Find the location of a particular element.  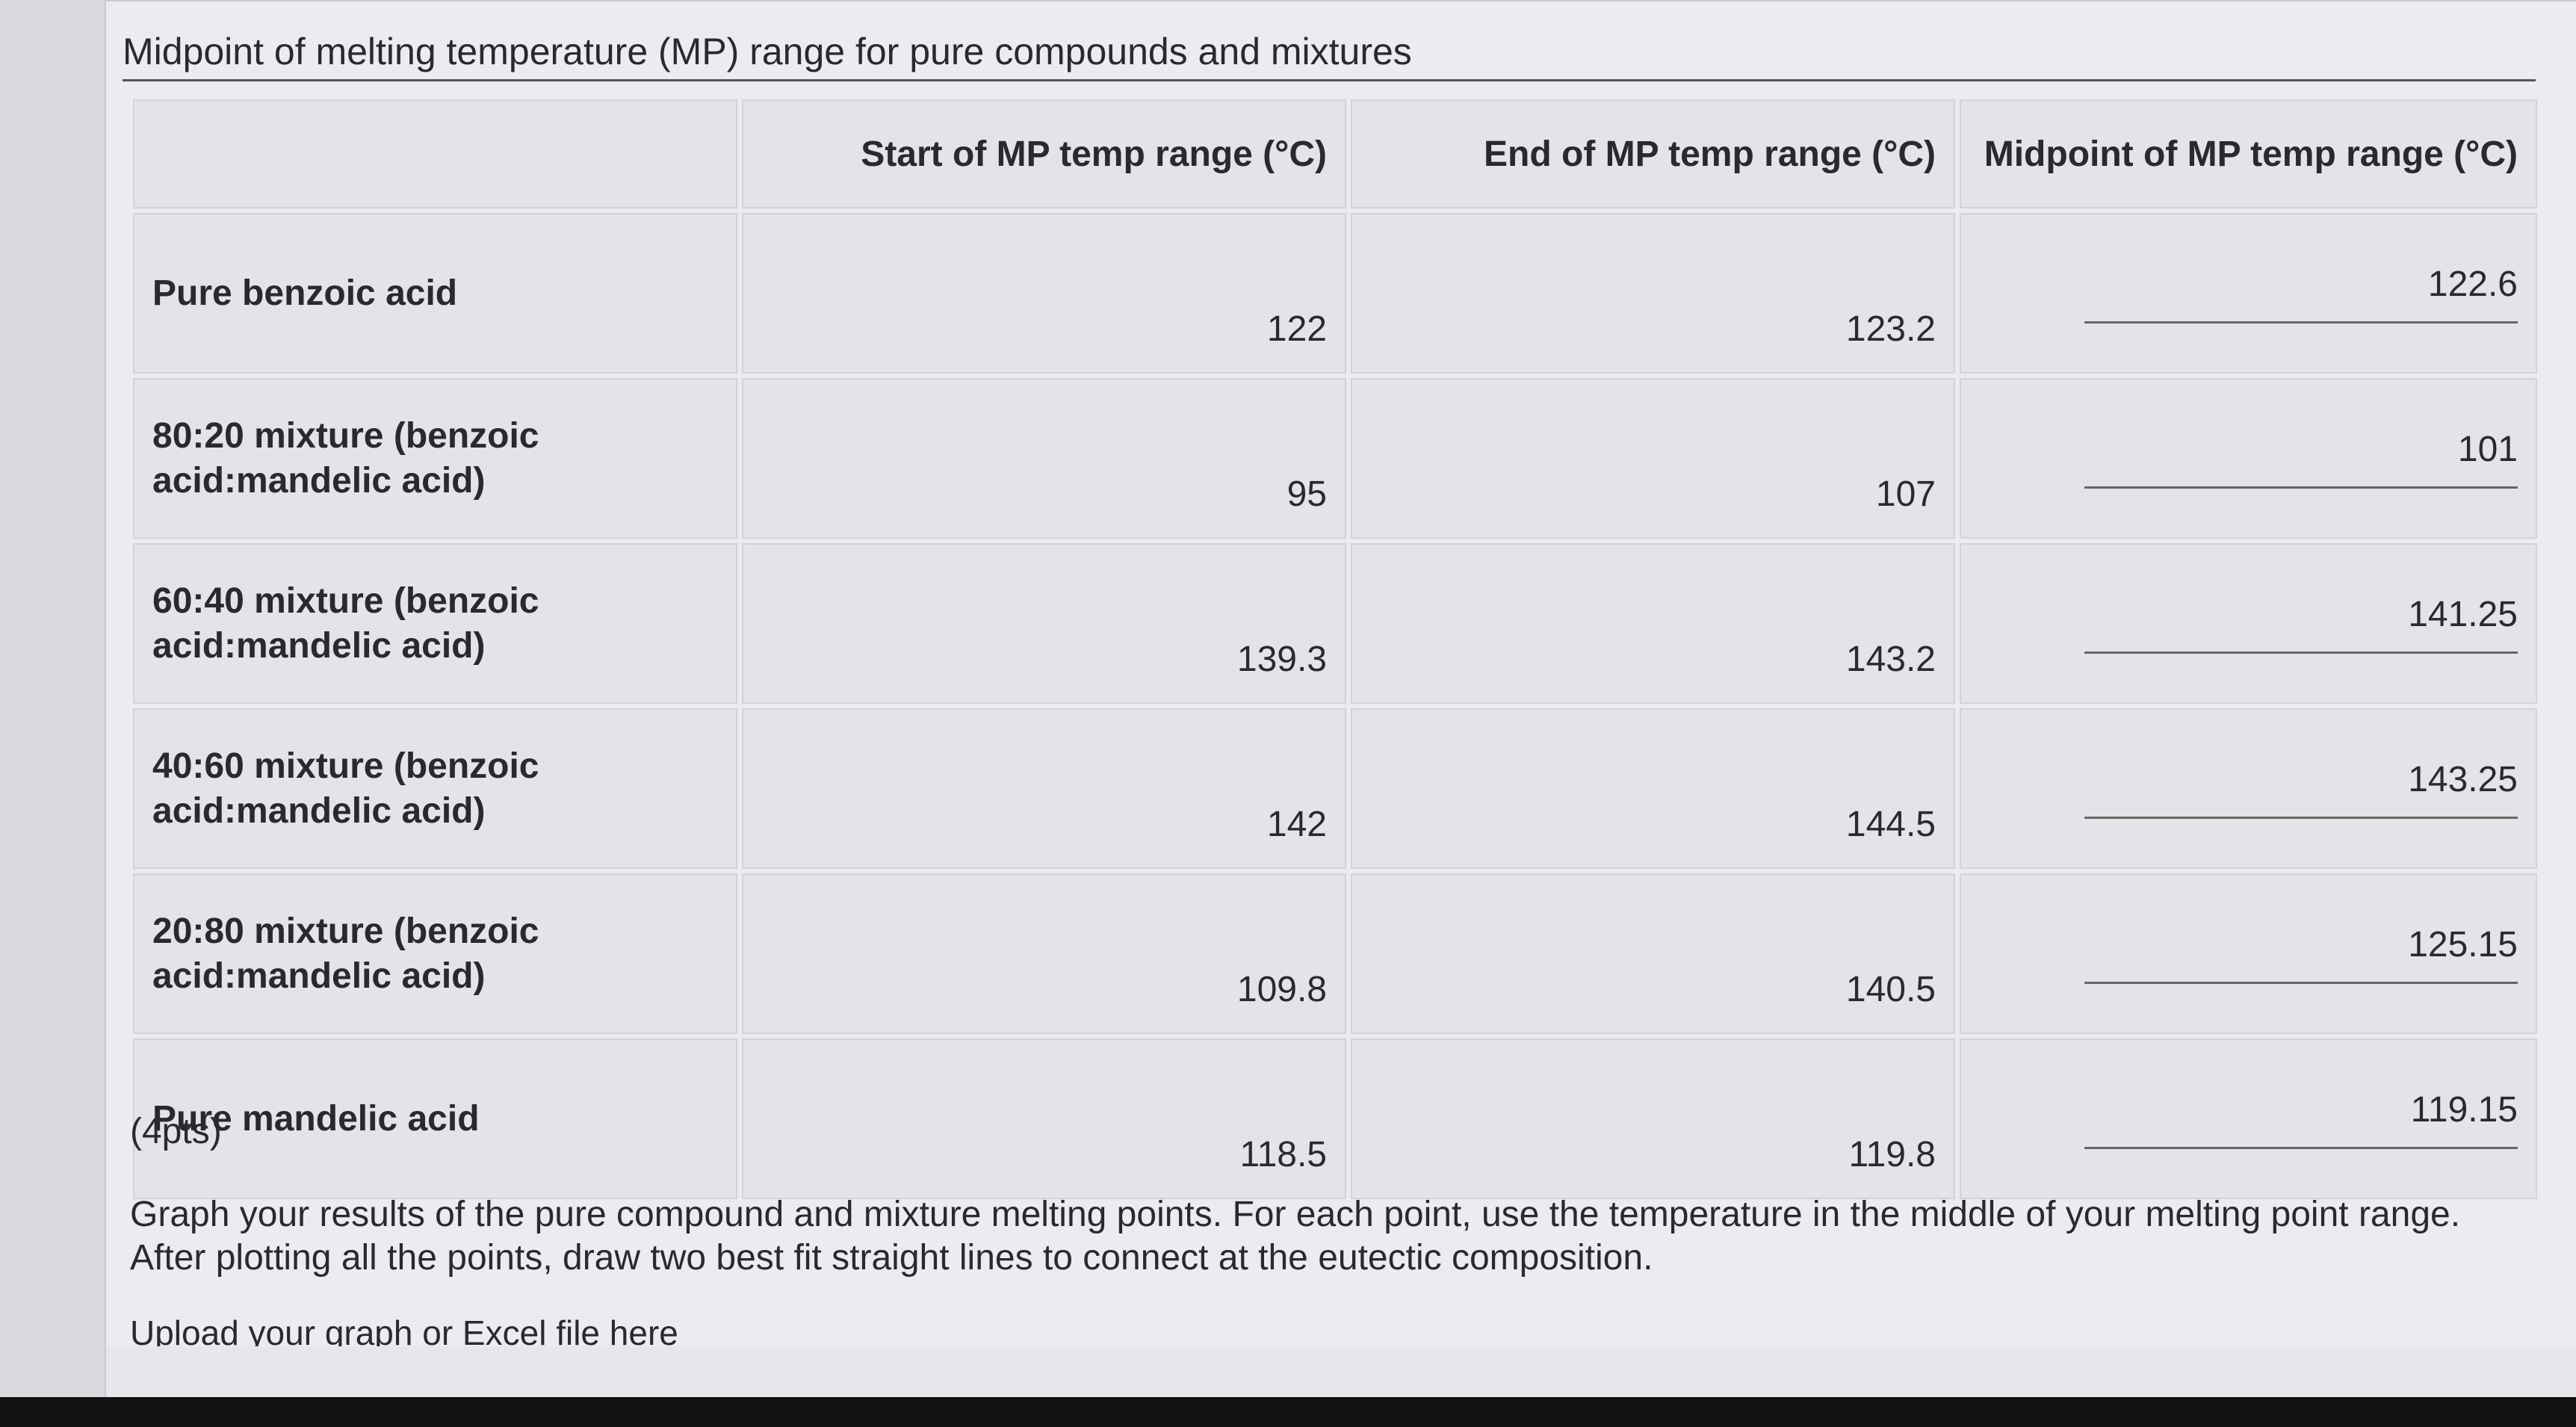

value-cell: 139.3 is located at coordinates (1044, 623).